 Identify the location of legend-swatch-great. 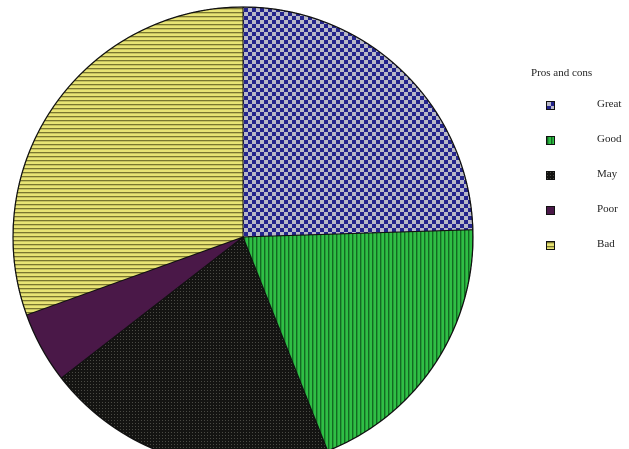
(550, 105).